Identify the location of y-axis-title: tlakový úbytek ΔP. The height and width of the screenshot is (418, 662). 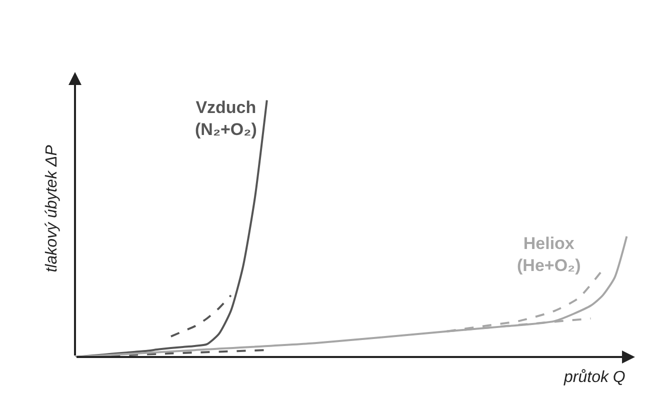
(52, 208).